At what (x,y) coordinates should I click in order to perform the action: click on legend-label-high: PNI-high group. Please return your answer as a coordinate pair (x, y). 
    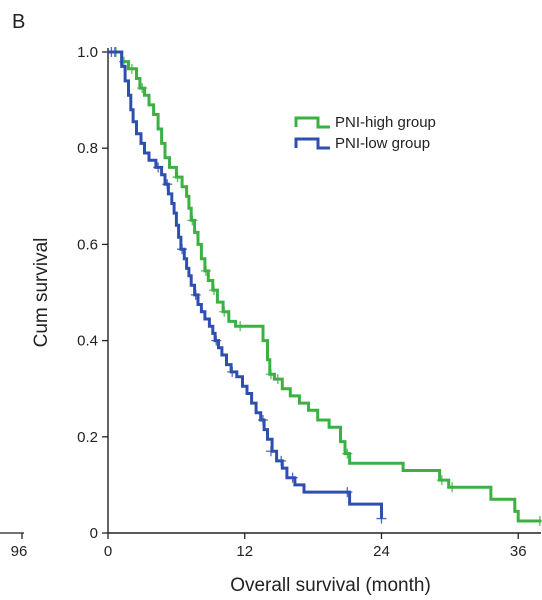
    Looking at the image, I should click on (385, 122).